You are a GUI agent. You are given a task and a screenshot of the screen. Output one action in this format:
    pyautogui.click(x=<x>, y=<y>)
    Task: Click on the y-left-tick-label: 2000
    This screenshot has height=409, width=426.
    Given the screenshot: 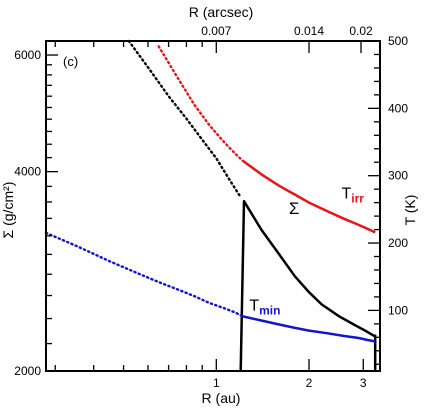 What is the action you would take?
    pyautogui.click(x=27, y=371)
    